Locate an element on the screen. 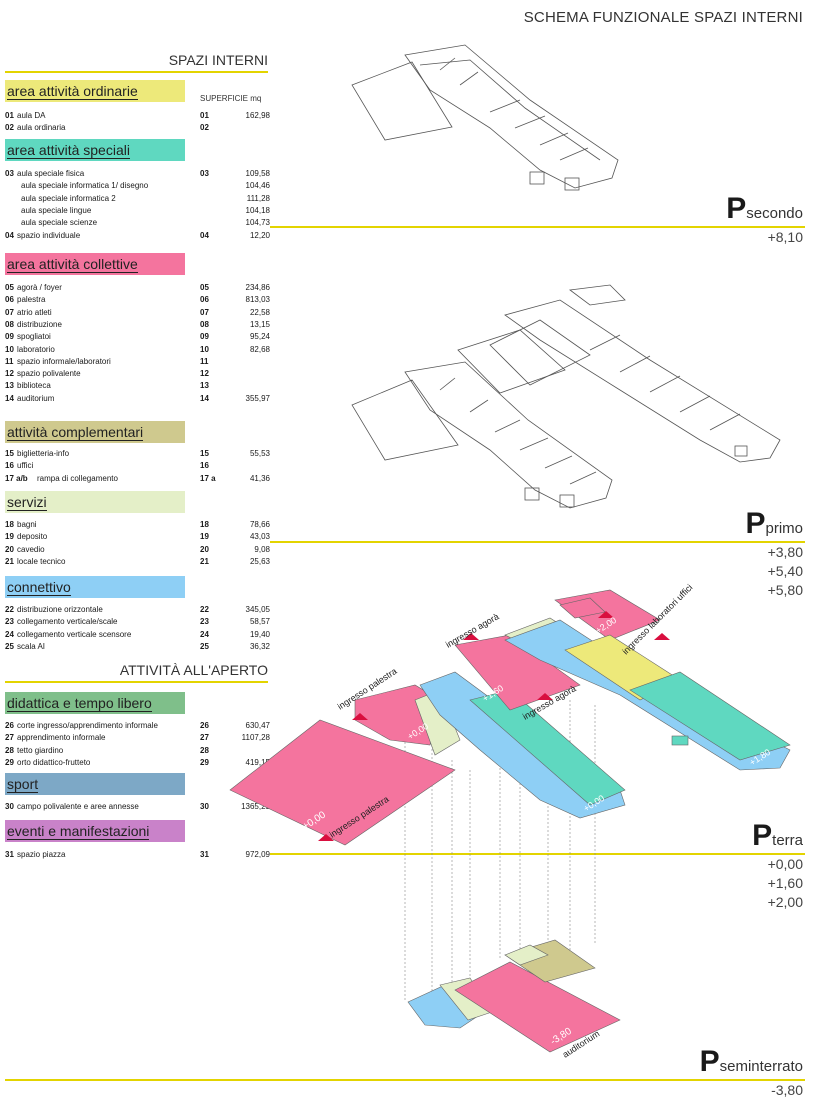  row-area-value: 25,63 is located at coordinates (259, 561).